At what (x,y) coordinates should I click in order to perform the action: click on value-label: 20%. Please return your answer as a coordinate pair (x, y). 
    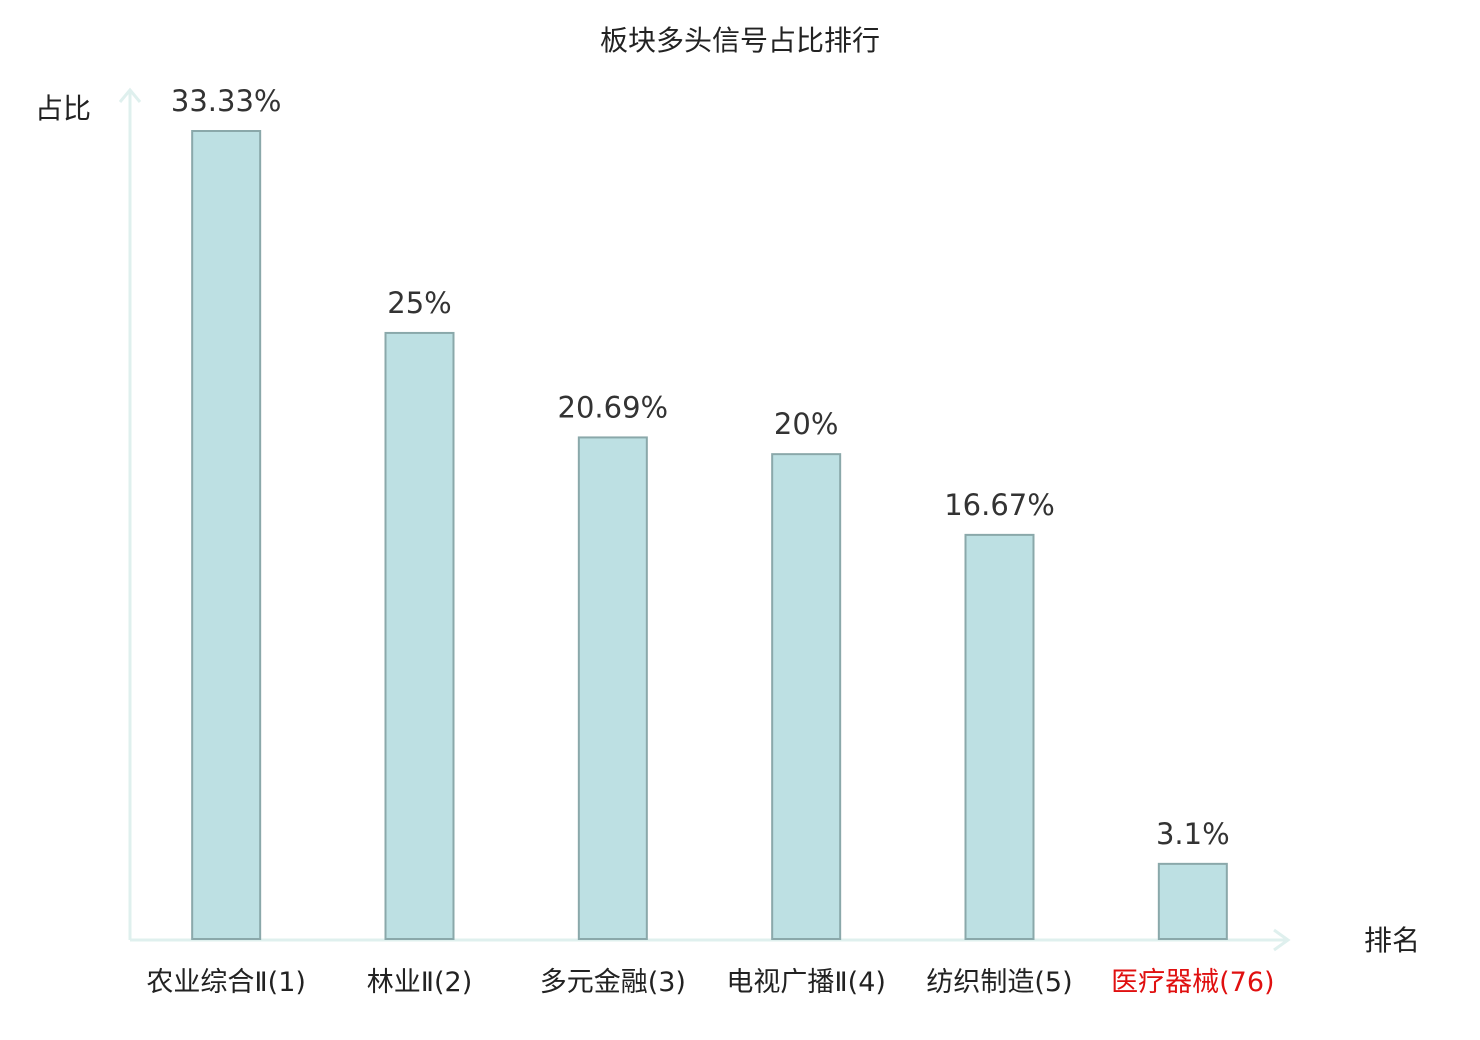
    Looking at the image, I should click on (806, 424).